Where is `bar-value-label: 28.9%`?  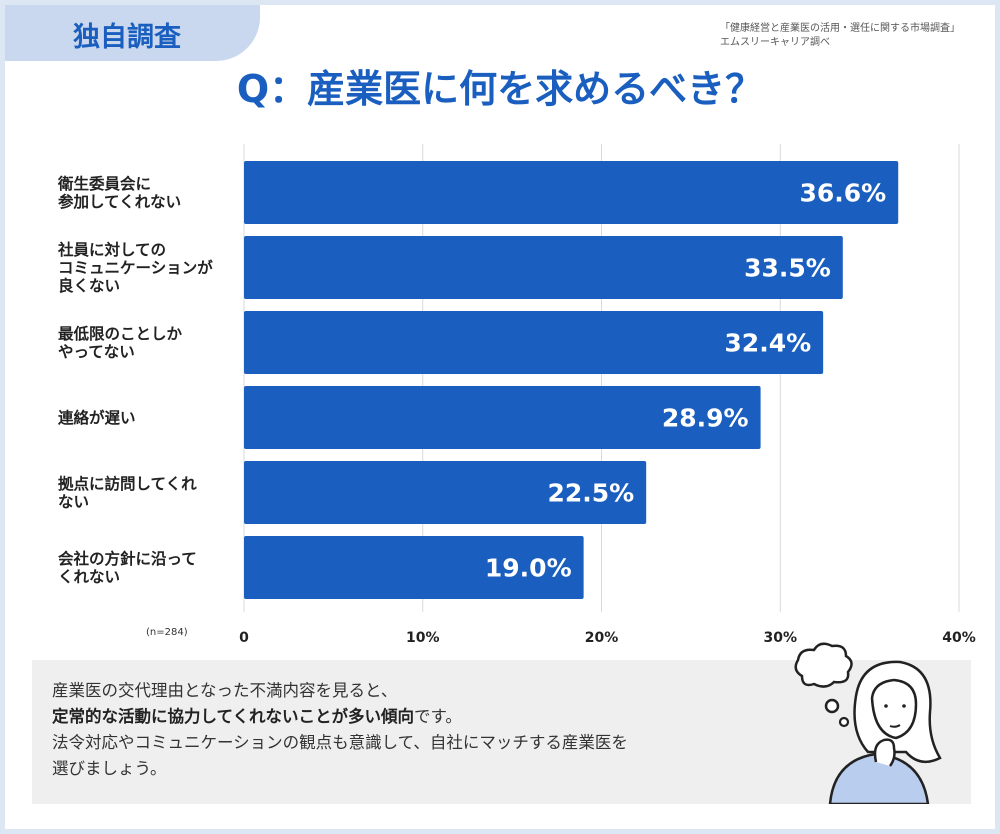
bar-value-label: 28.9% is located at coordinates (705, 418).